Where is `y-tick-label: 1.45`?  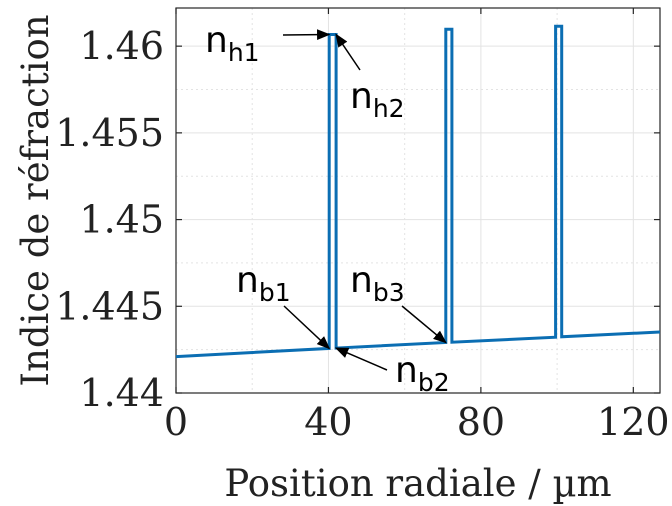 y-tick-label: 1.45 is located at coordinates (121, 220).